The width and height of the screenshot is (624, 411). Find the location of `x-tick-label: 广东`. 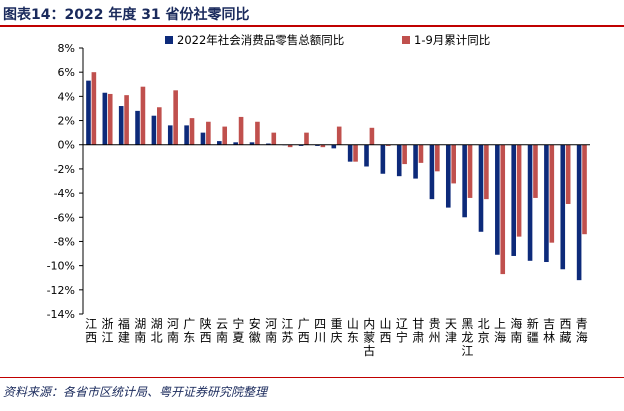

x-tick-label: 广东 is located at coordinates (189, 331).